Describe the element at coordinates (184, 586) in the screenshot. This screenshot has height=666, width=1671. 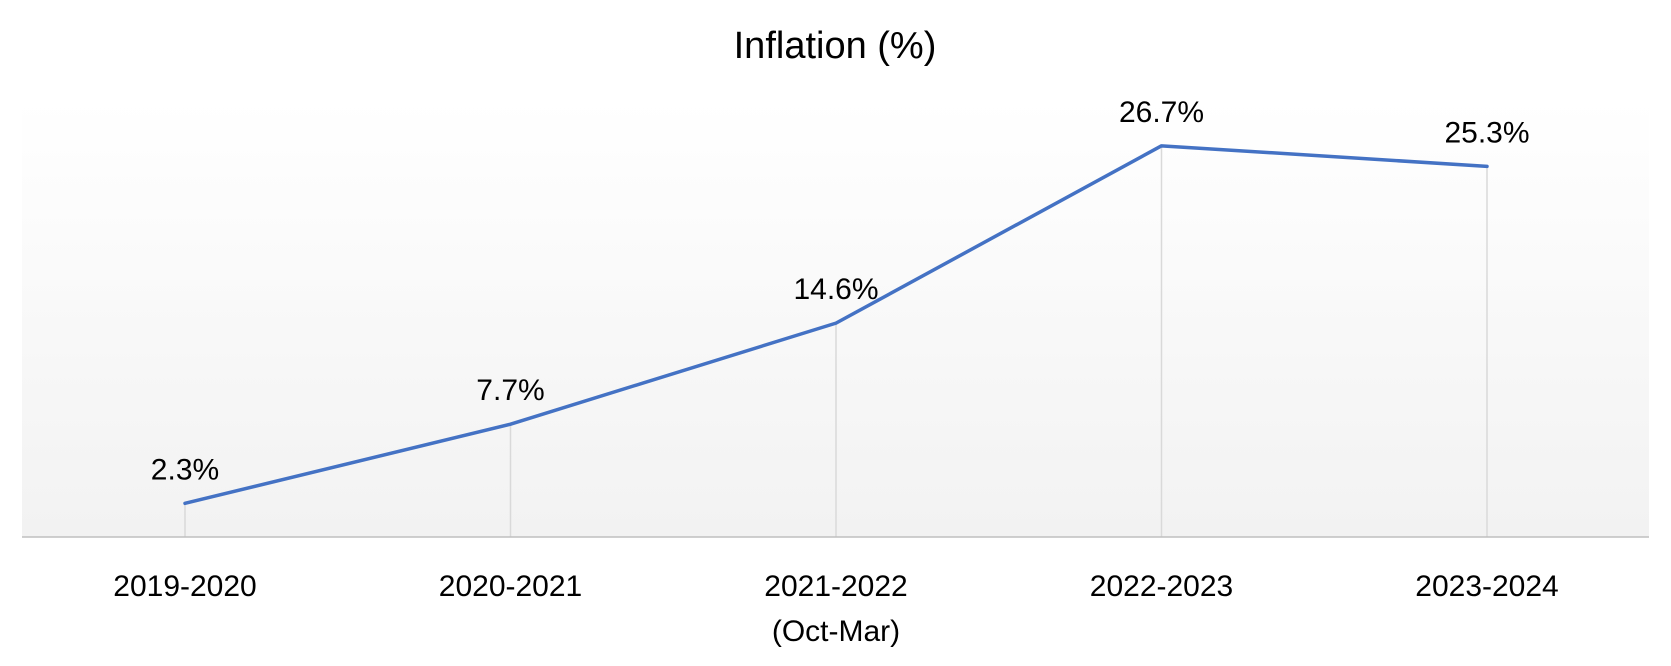
I see `x-tick-label: 2019-2020` at that location.